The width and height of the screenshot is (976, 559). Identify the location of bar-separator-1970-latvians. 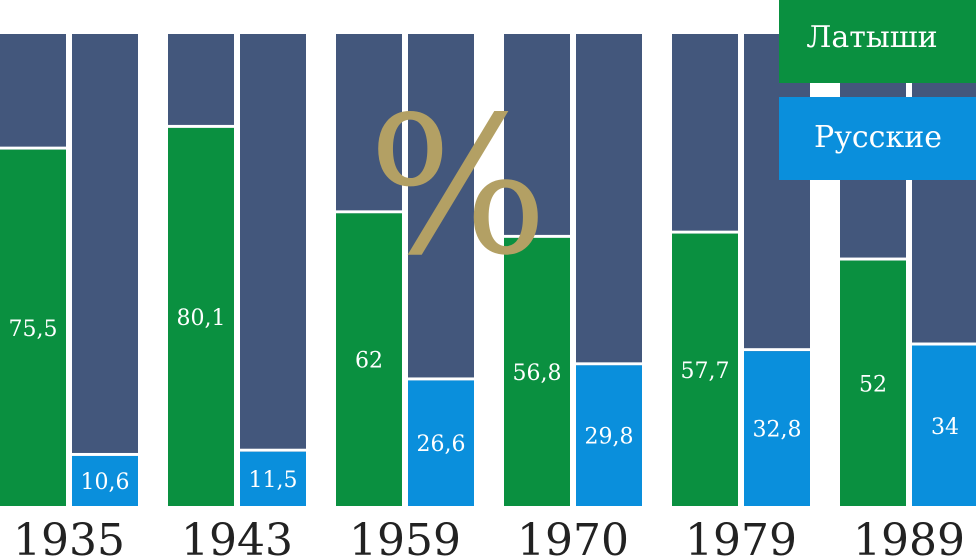
(537, 236).